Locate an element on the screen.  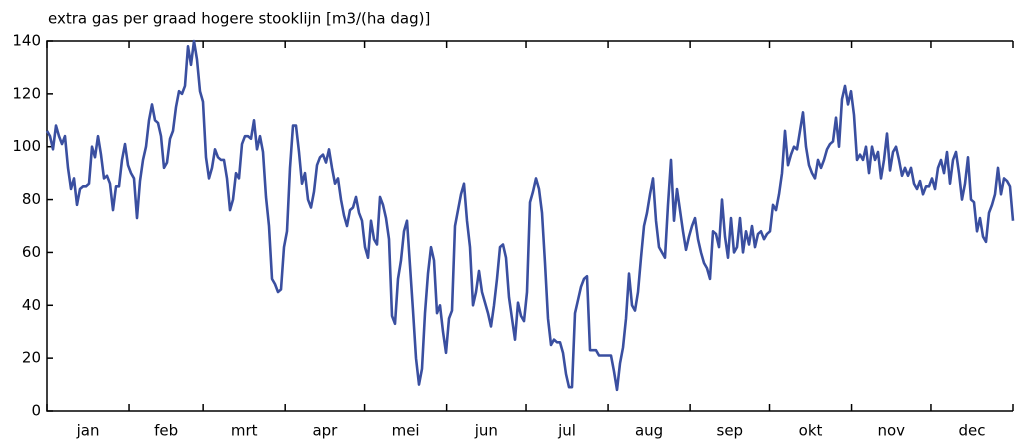
x-tick-label: mrt is located at coordinates (244, 431).